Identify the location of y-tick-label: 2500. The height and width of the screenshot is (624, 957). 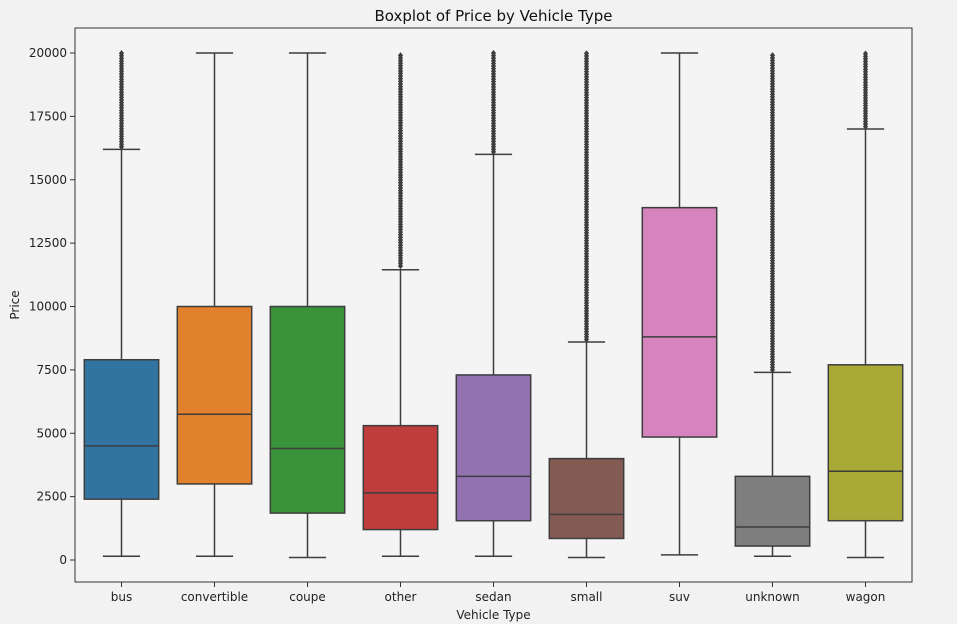
(51, 497).